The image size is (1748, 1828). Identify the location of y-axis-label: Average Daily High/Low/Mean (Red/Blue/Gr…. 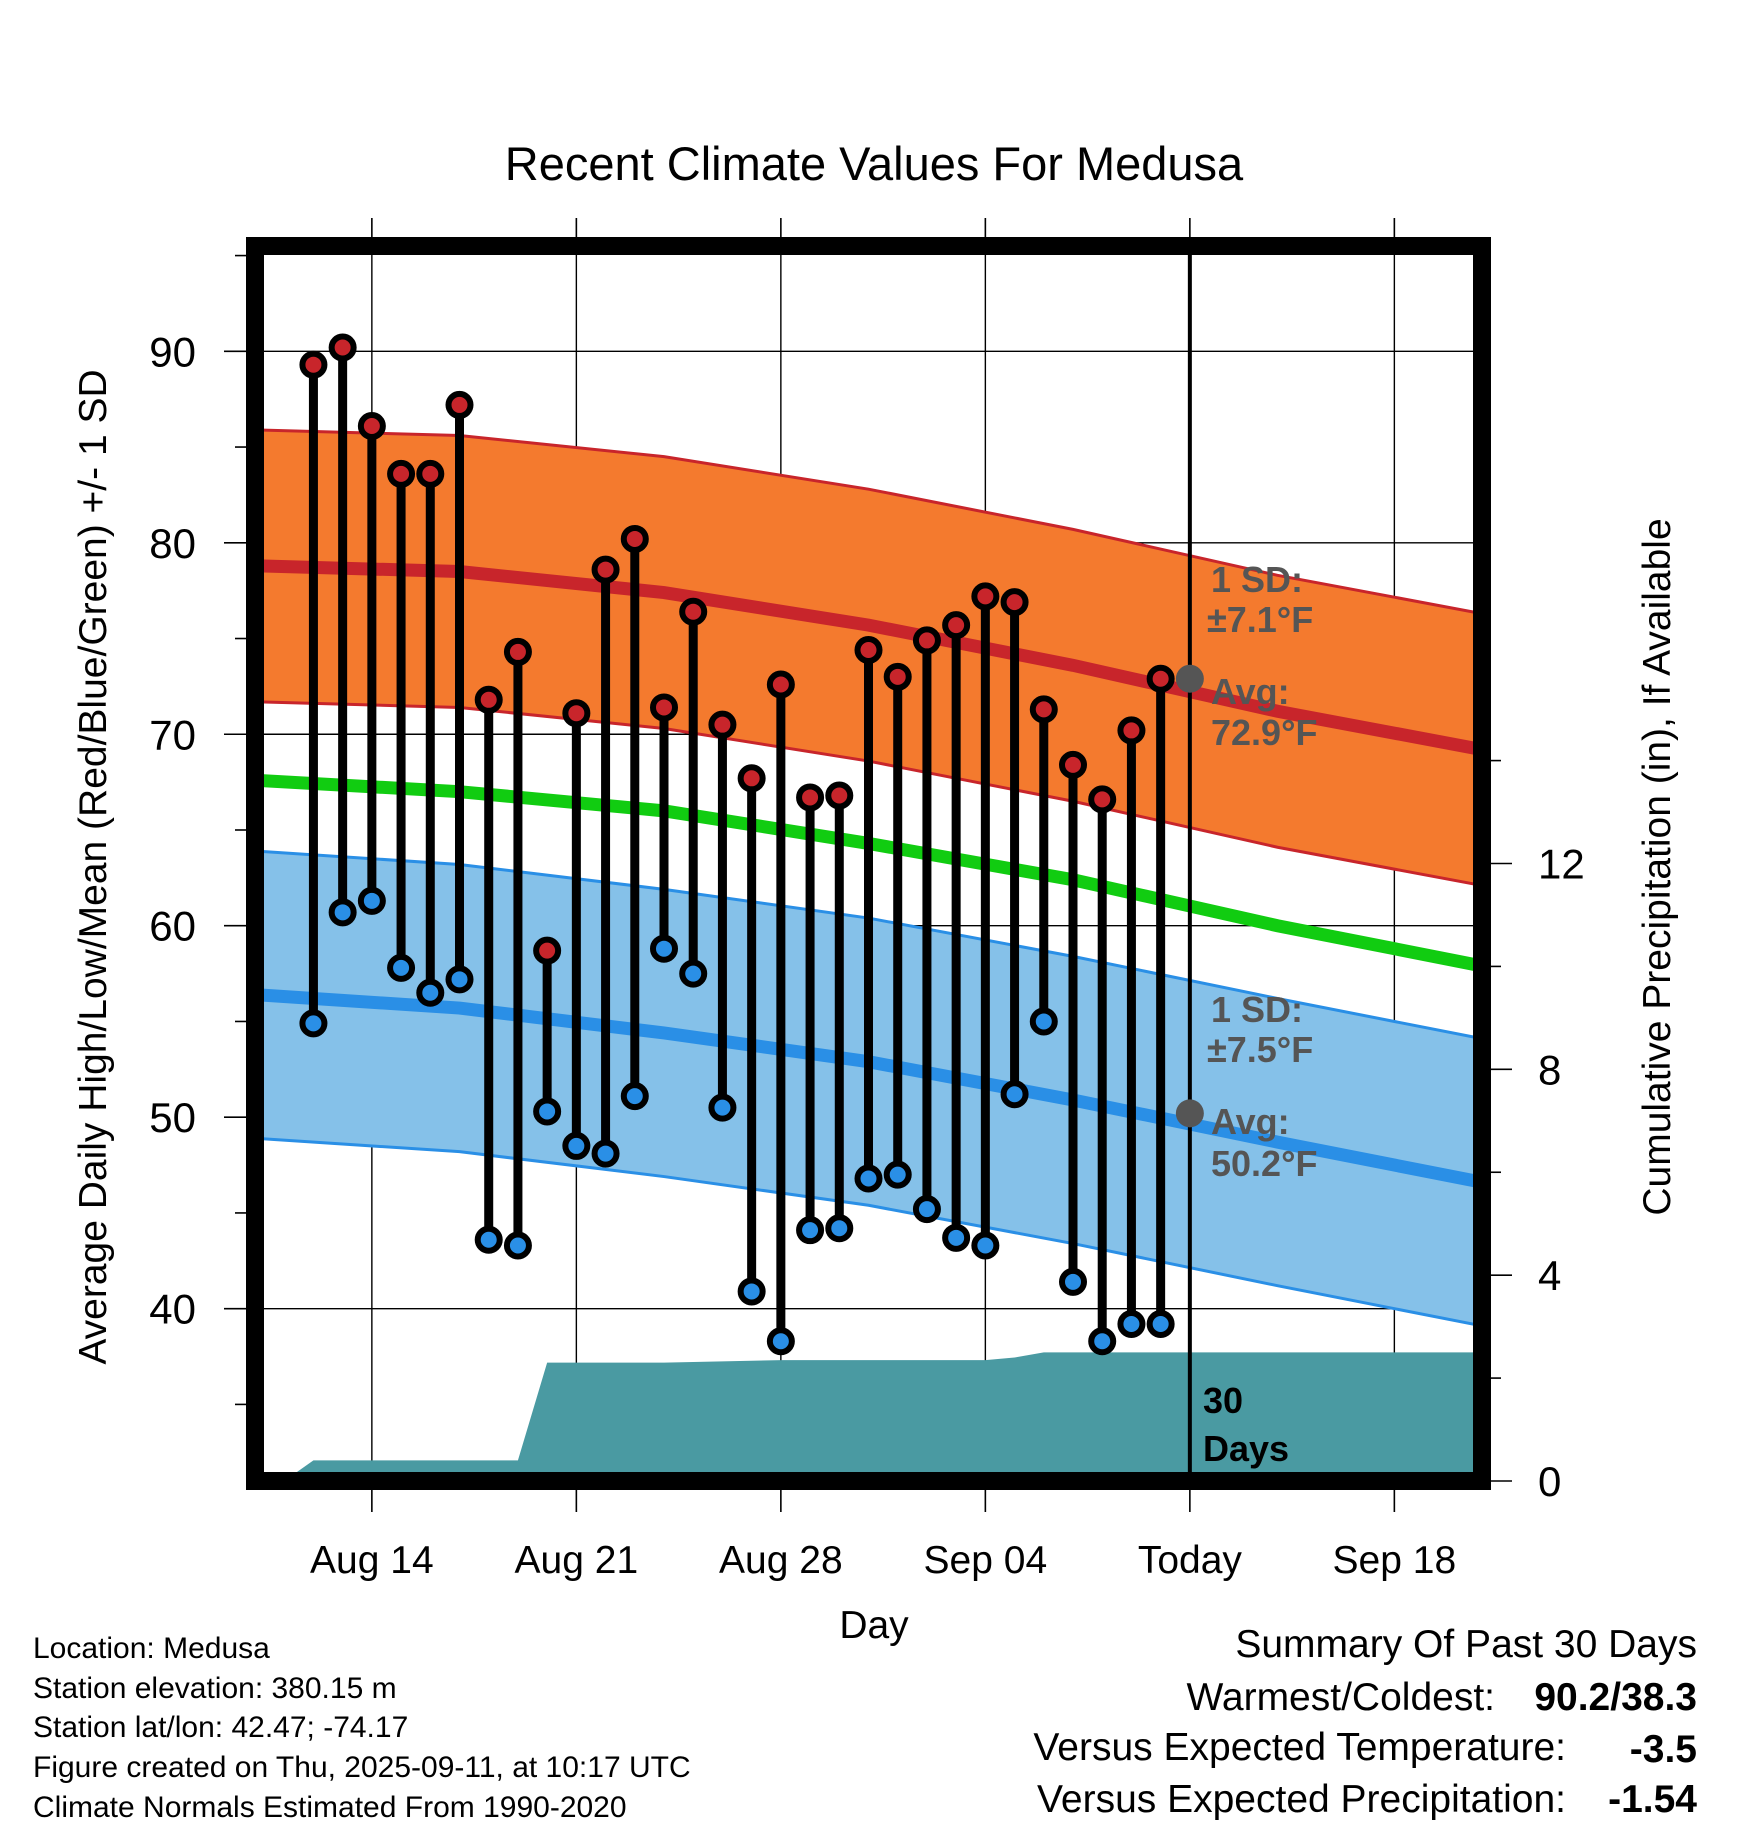
(93, 866).